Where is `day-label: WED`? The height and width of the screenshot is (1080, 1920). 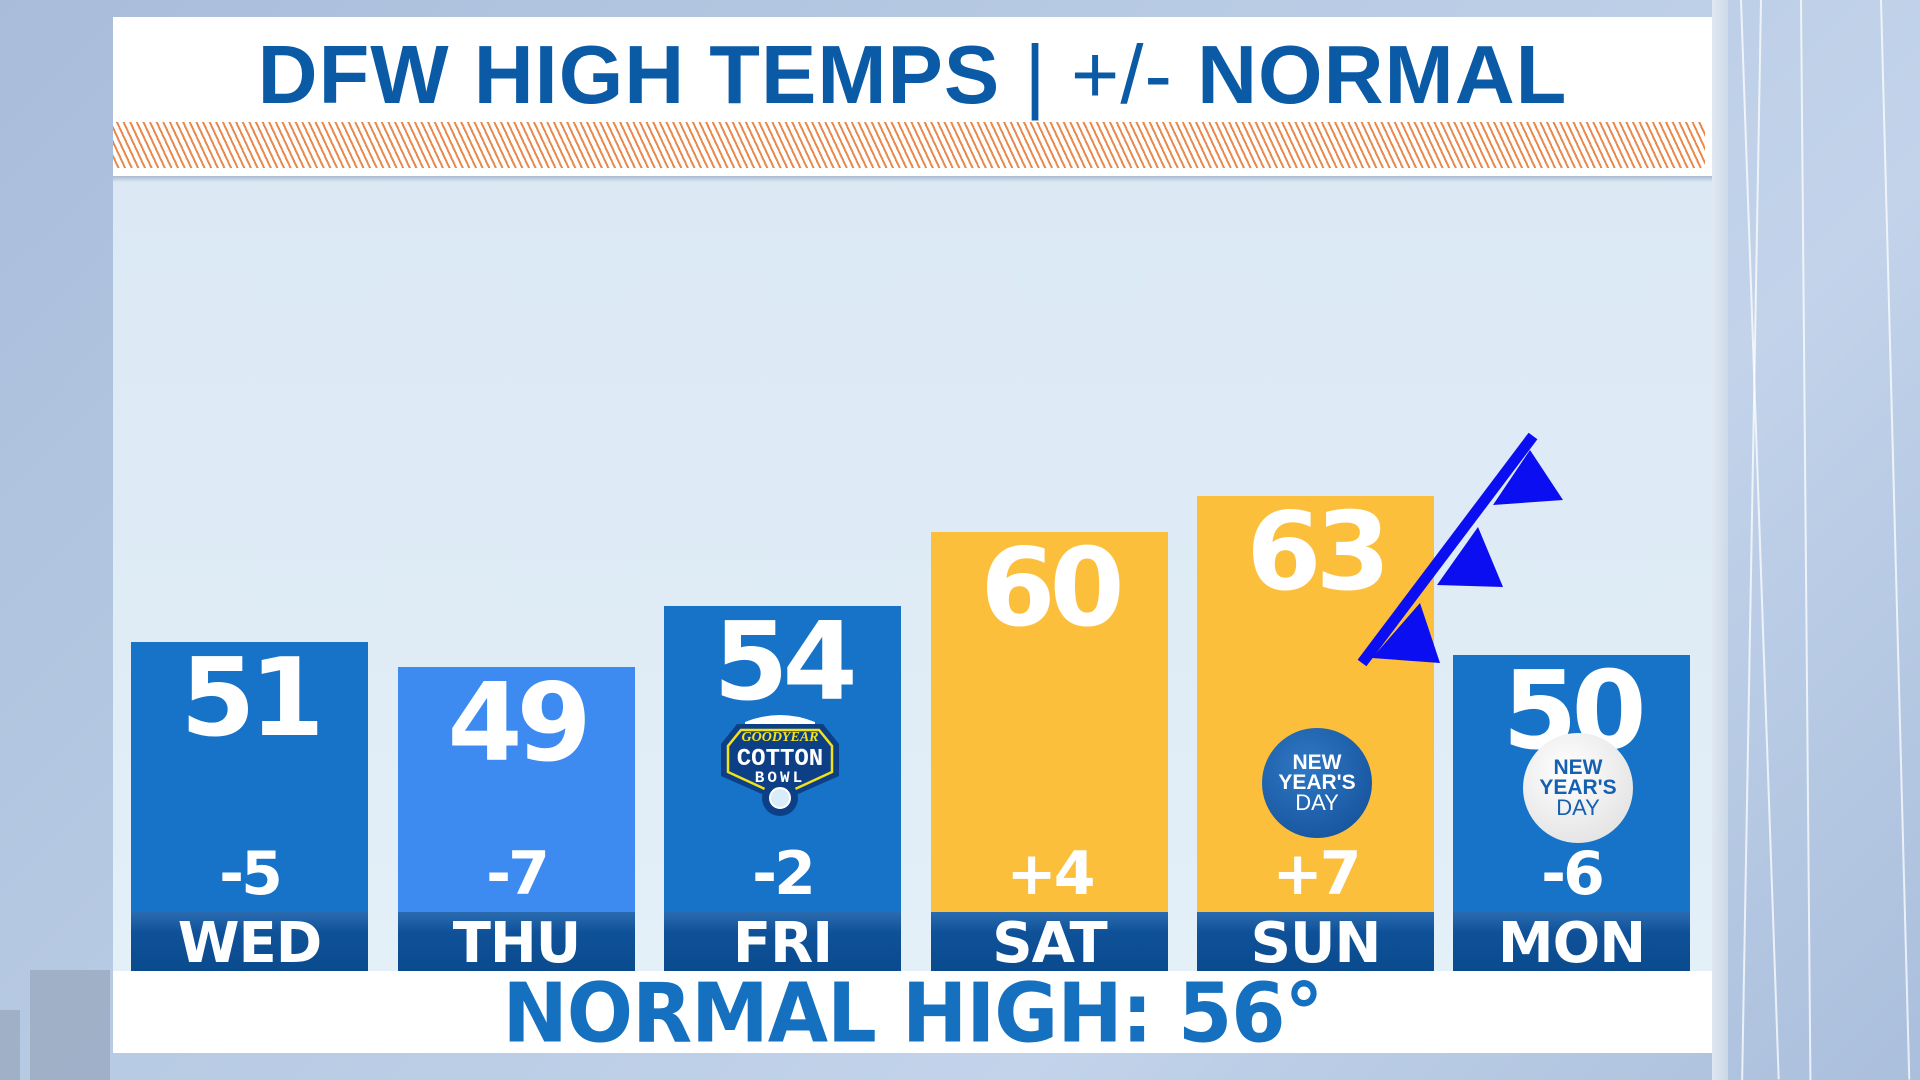 day-label: WED is located at coordinates (249, 944).